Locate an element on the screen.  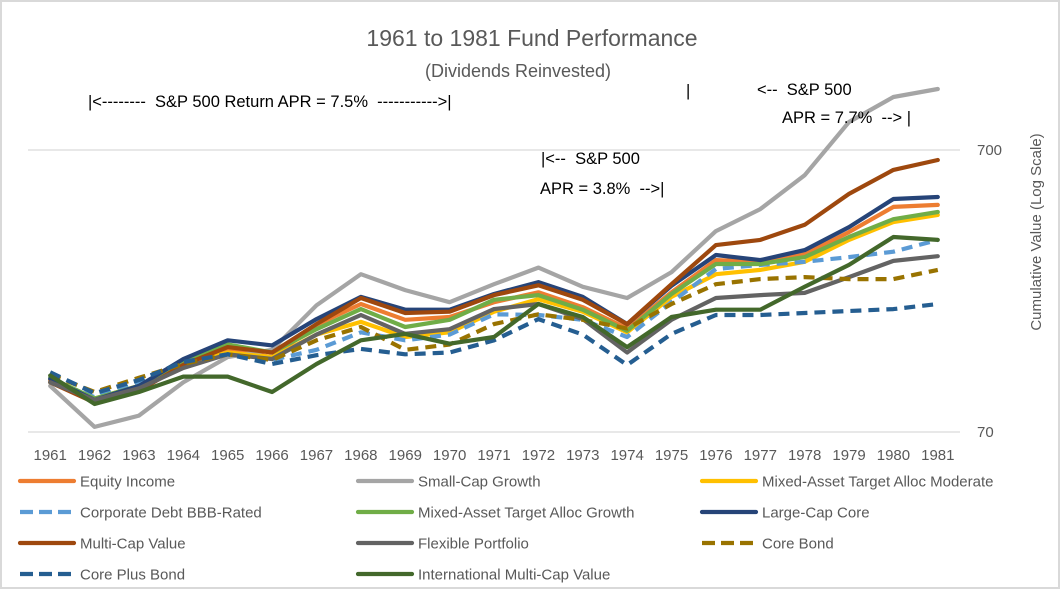
legend-item: Mixed-Asset Target Alloc Moderate is located at coordinates (848, 482).